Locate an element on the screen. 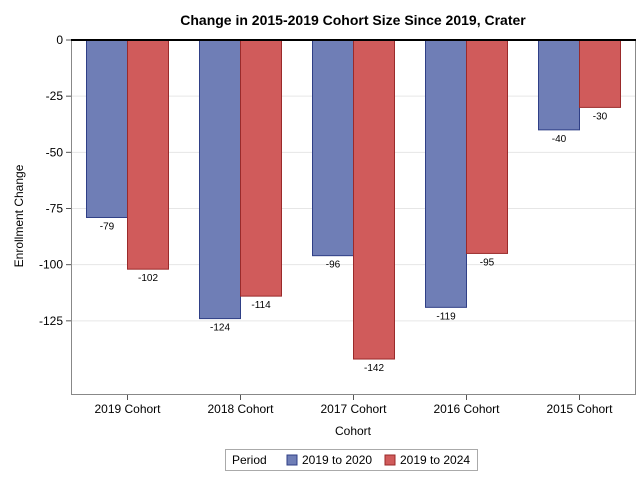 This screenshot has height=480, width=640. y-tick-label: -100 is located at coordinates (51, 265).